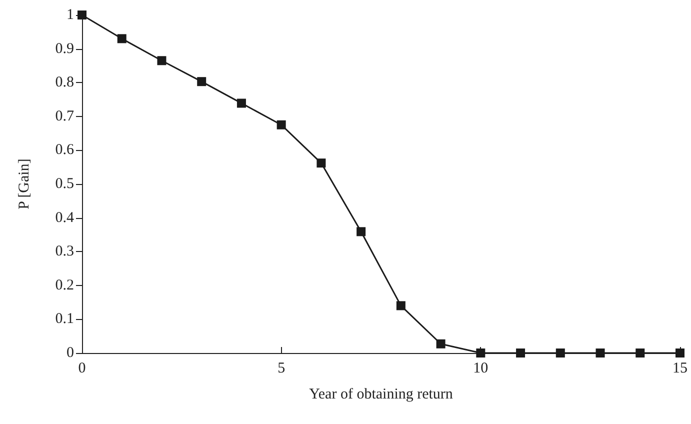 The width and height of the screenshot is (691, 424). What do you see at coordinates (64, 252) in the screenshot?
I see `y-tick-label: 0.3` at bounding box center [64, 252].